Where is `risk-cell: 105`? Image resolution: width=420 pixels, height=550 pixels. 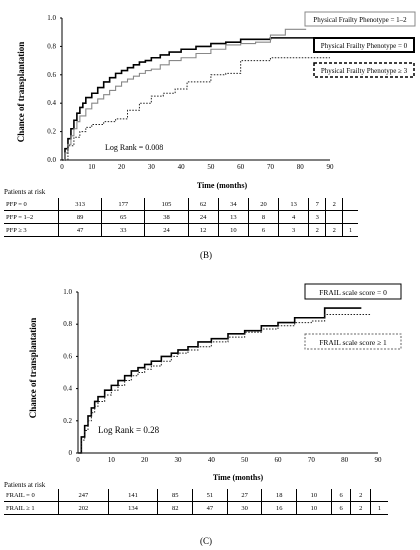
risk-cell: 105 is located at coordinates (166, 204).